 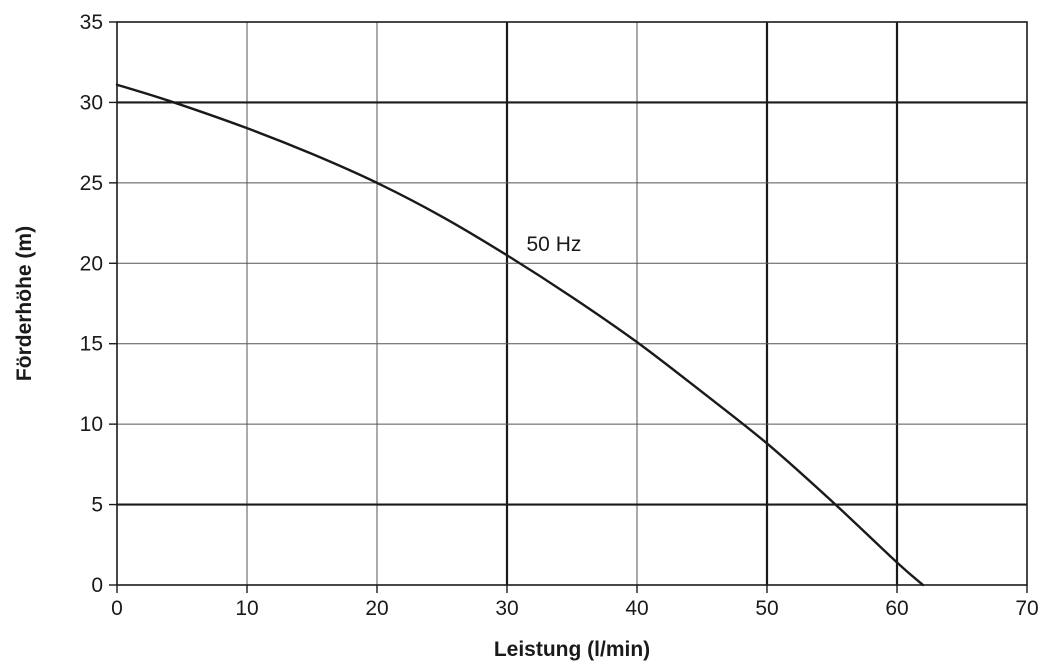 What do you see at coordinates (896, 608) in the screenshot?
I see `x-tick-label: 60` at bounding box center [896, 608].